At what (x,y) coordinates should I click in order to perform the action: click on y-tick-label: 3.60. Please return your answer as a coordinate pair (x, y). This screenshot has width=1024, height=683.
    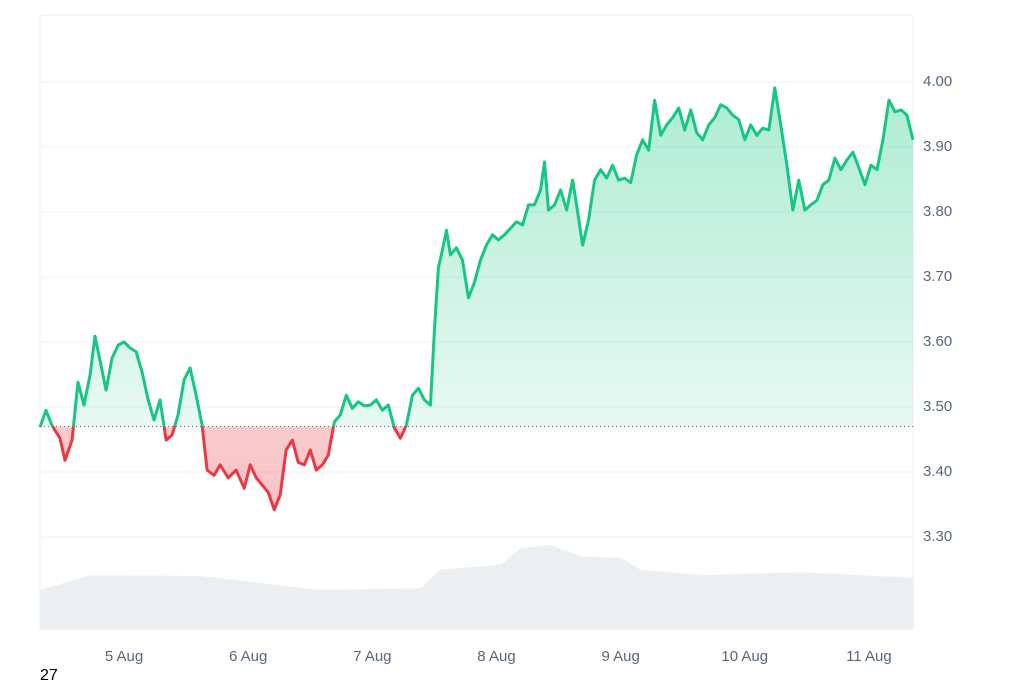
    Looking at the image, I should click on (937, 341).